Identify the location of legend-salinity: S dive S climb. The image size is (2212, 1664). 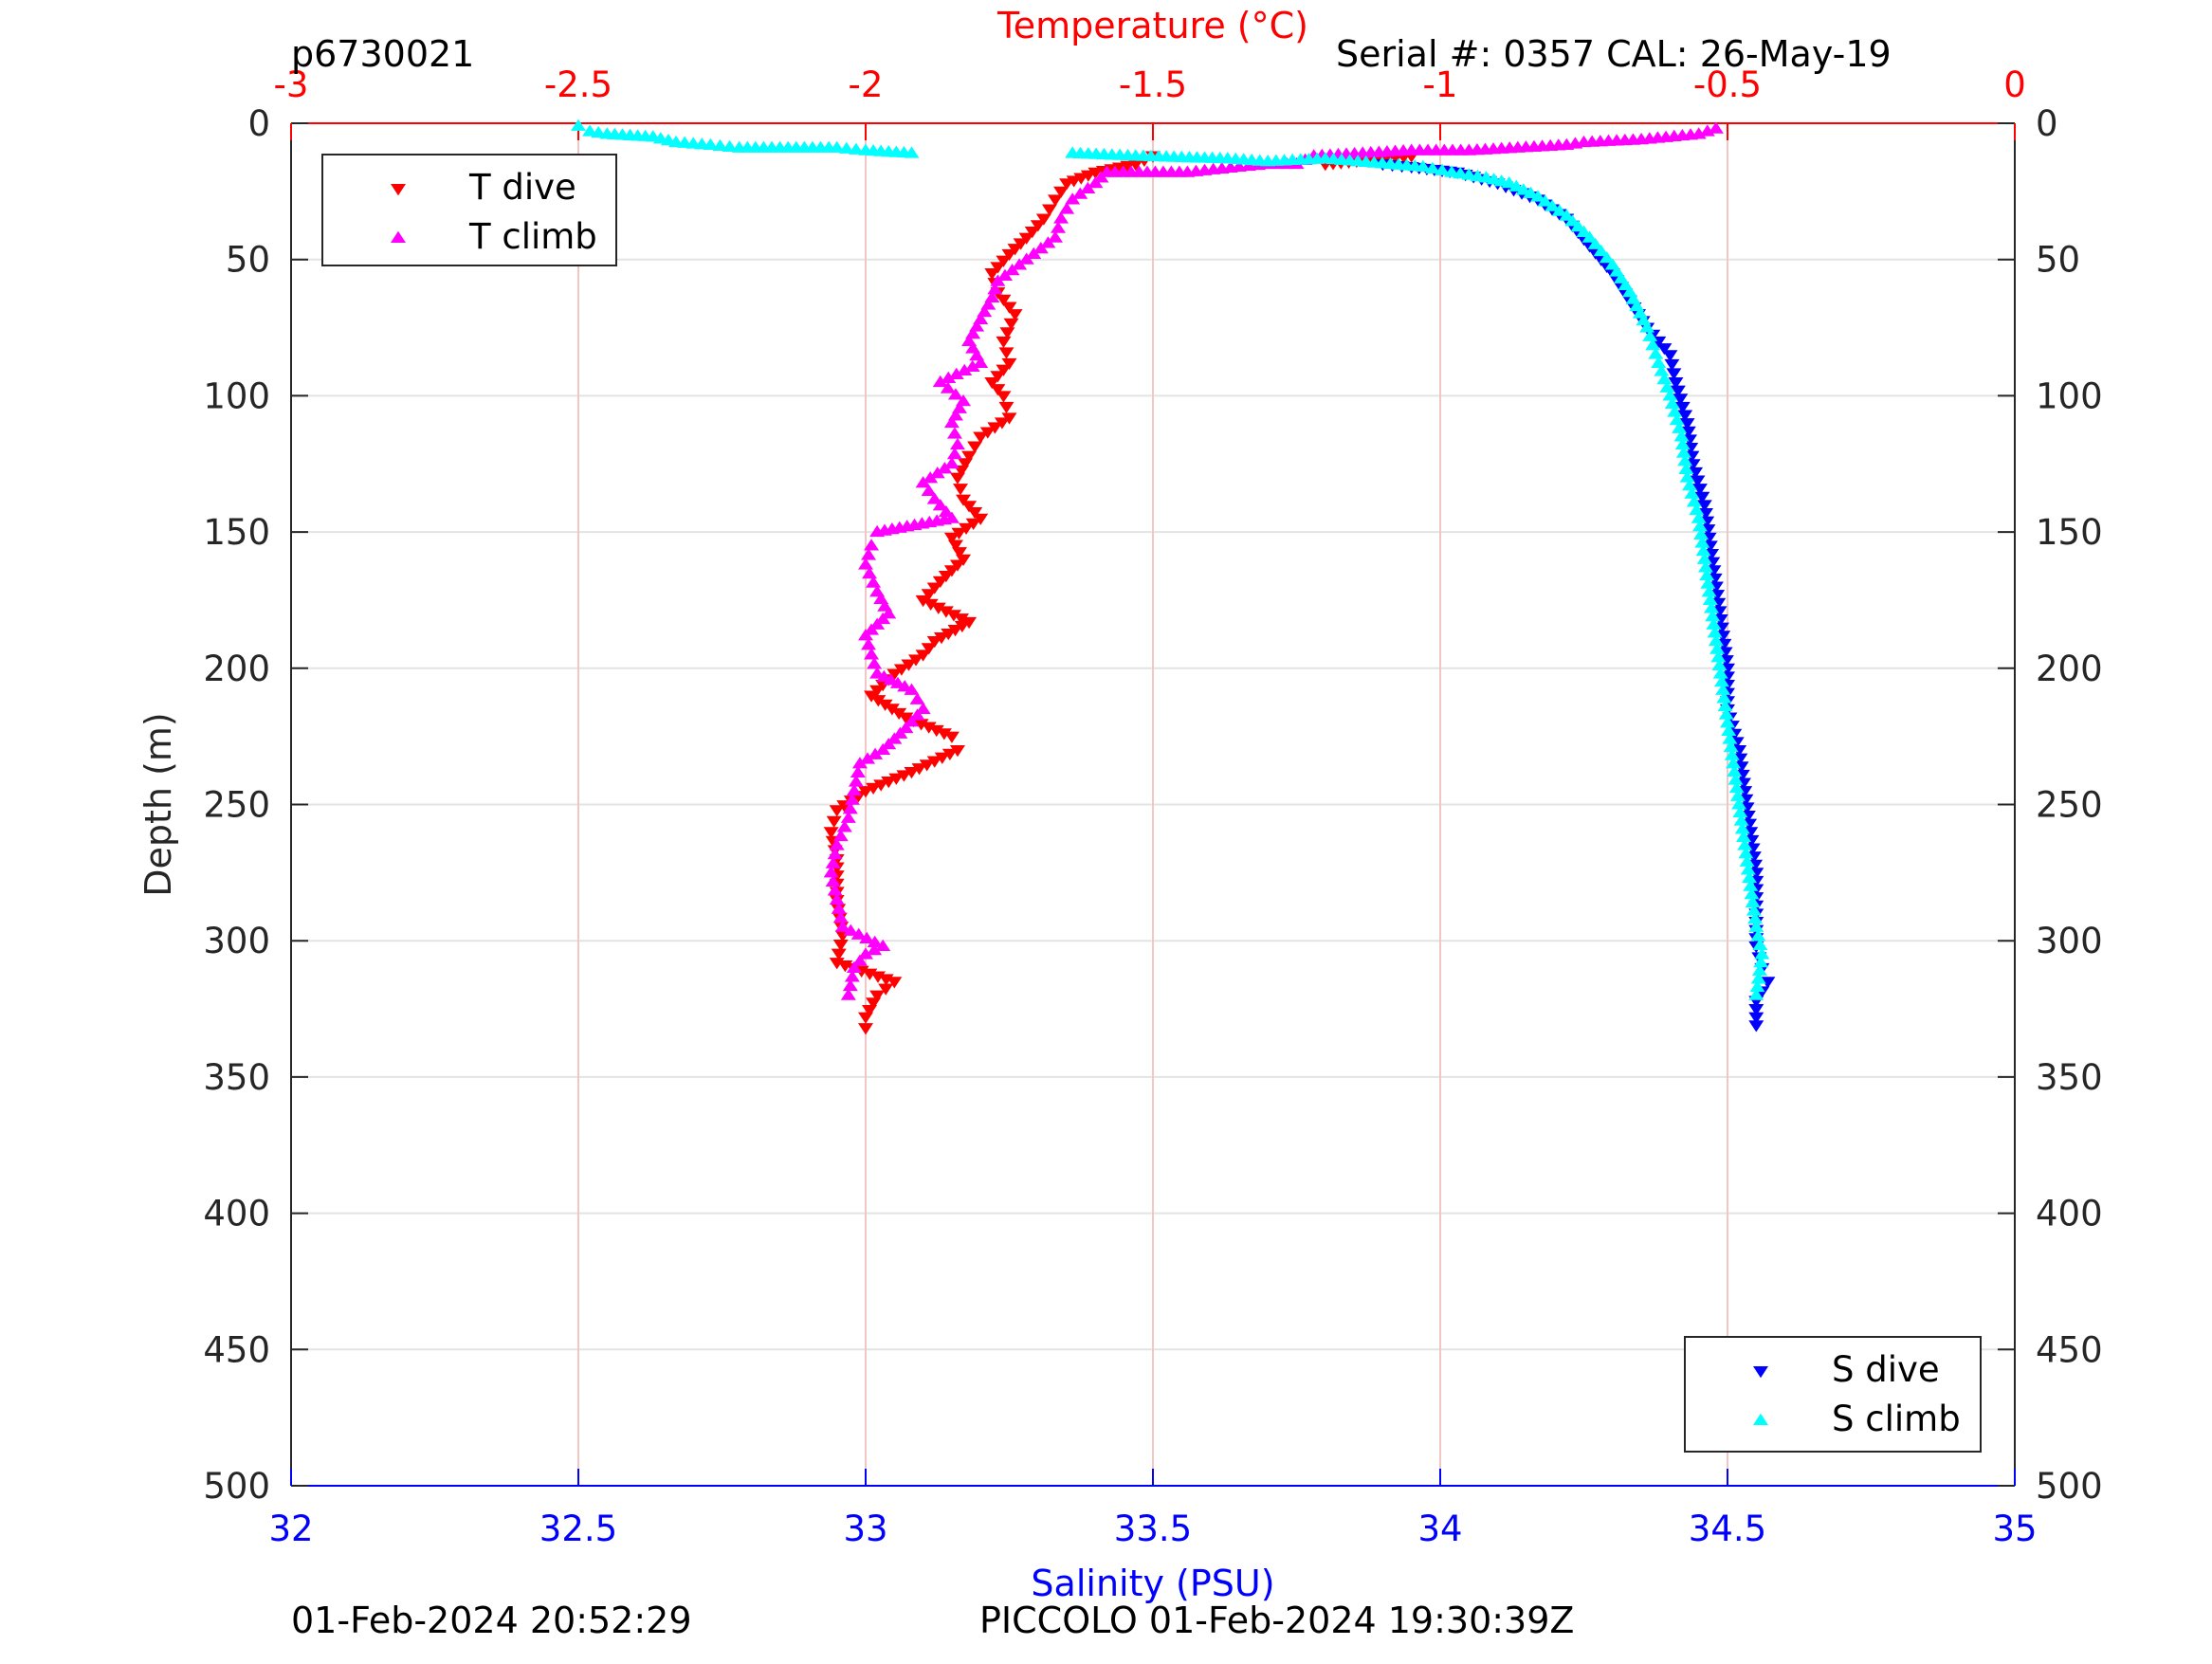
(1833, 1394).